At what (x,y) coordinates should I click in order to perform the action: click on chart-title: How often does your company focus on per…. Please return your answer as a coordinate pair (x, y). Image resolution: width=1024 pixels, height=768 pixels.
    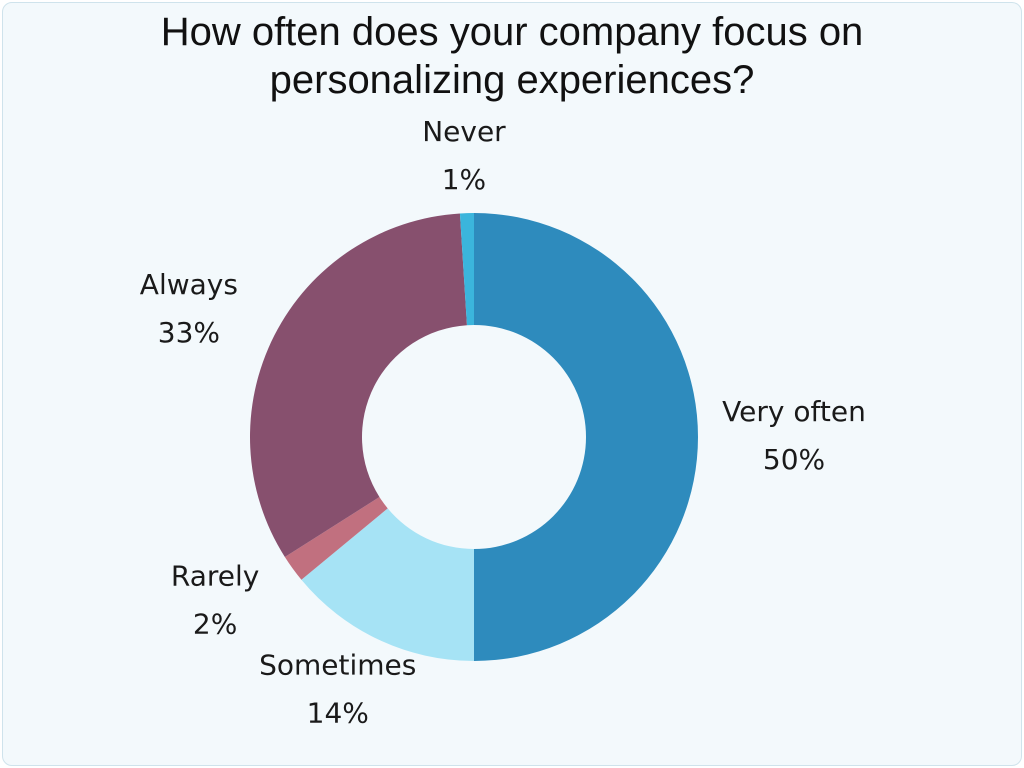
    Looking at the image, I should click on (512, 56).